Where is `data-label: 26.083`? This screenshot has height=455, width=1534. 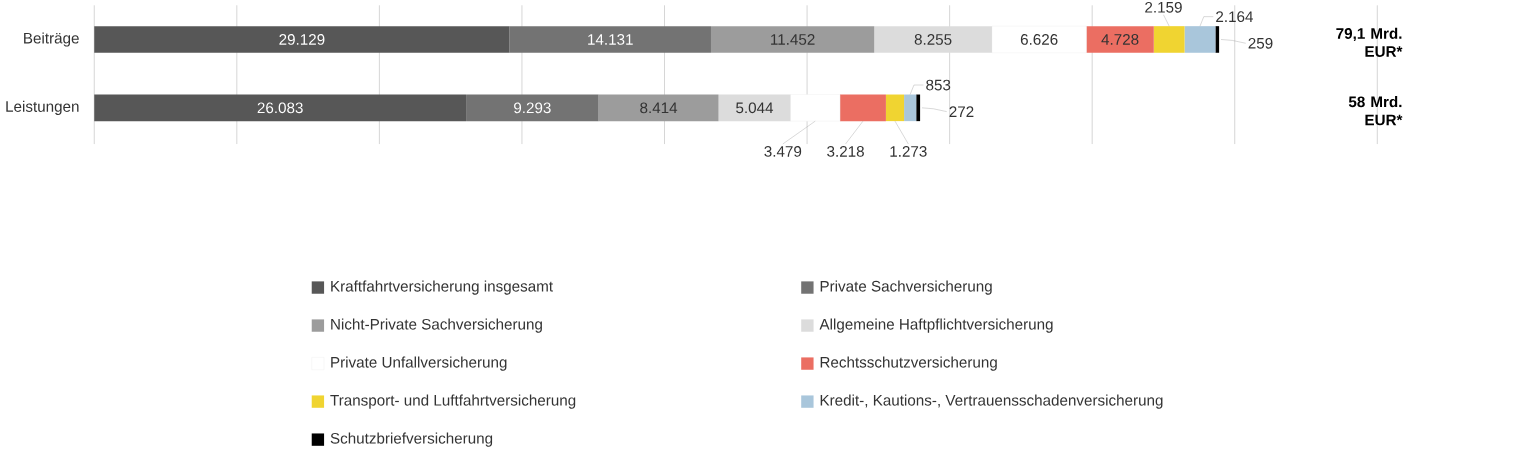
data-label: 26.083 is located at coordinates (280, 108).